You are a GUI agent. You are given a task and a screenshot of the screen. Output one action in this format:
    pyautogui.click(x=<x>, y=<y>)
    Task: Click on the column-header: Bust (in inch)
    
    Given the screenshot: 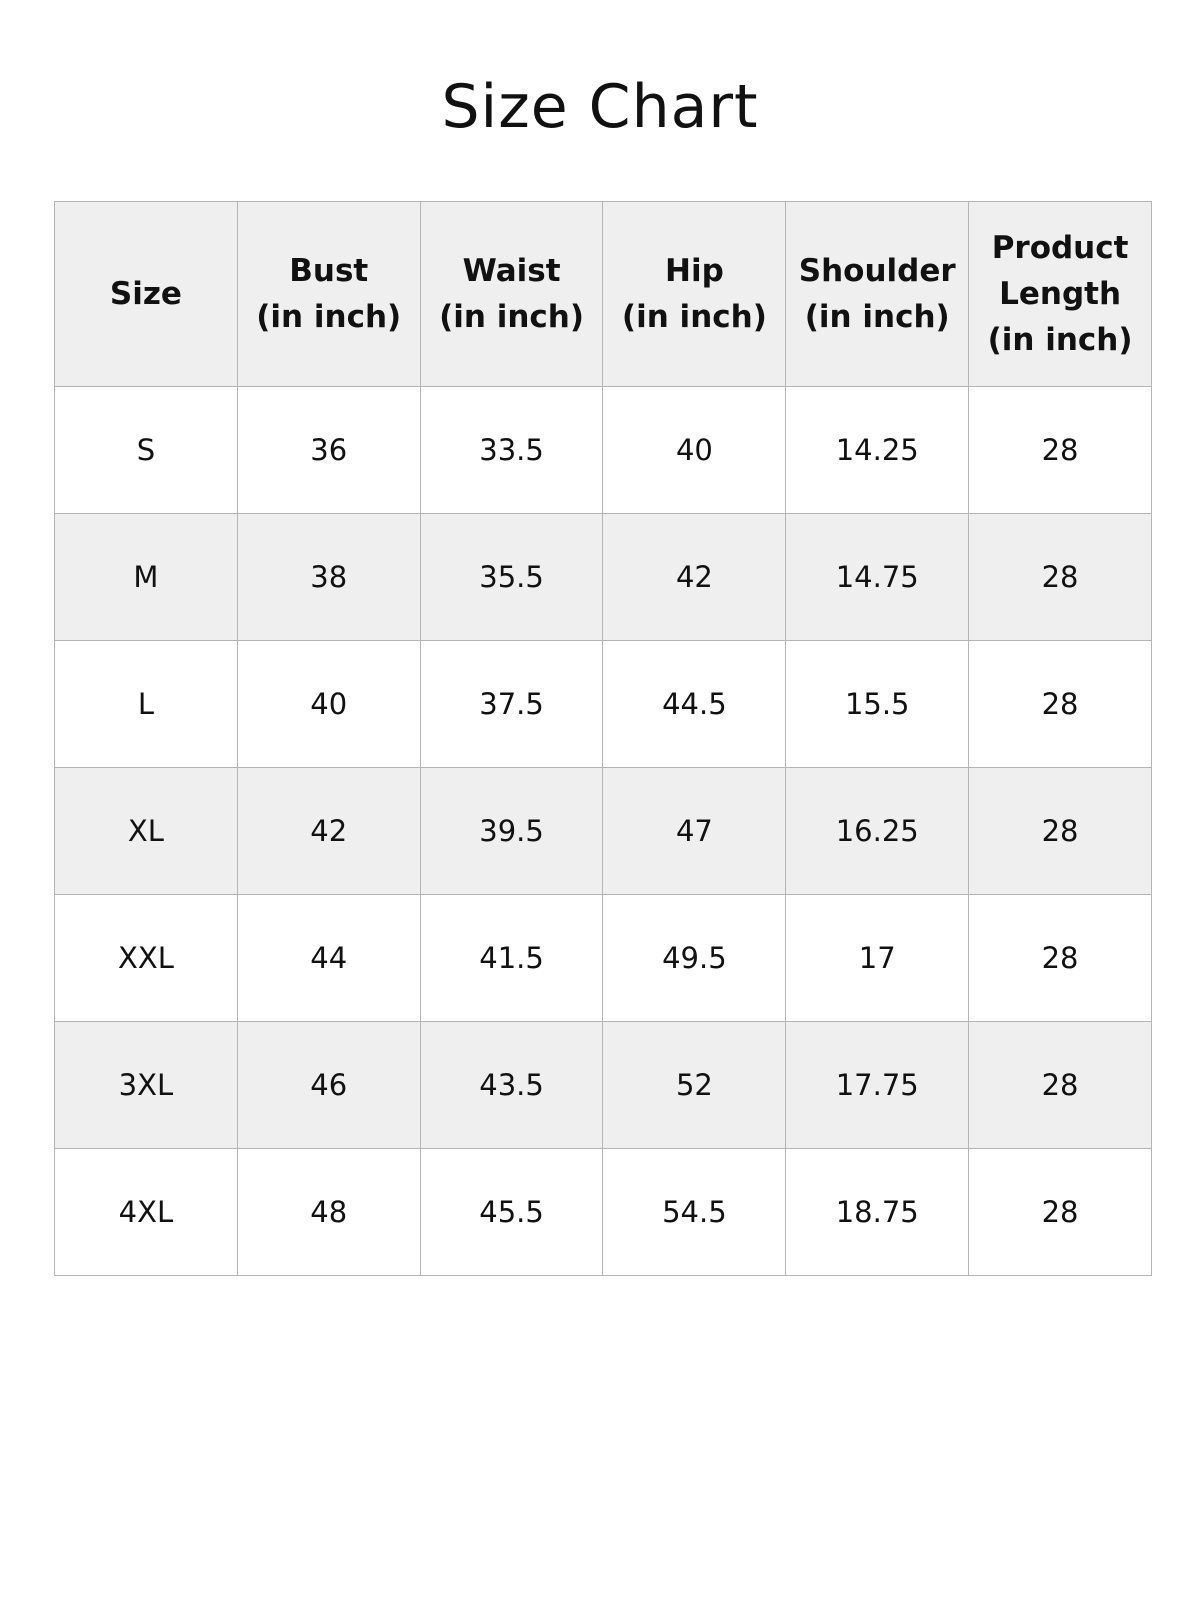 What is the action you would take?
    pyautogui.click(x=328, y=294)
    